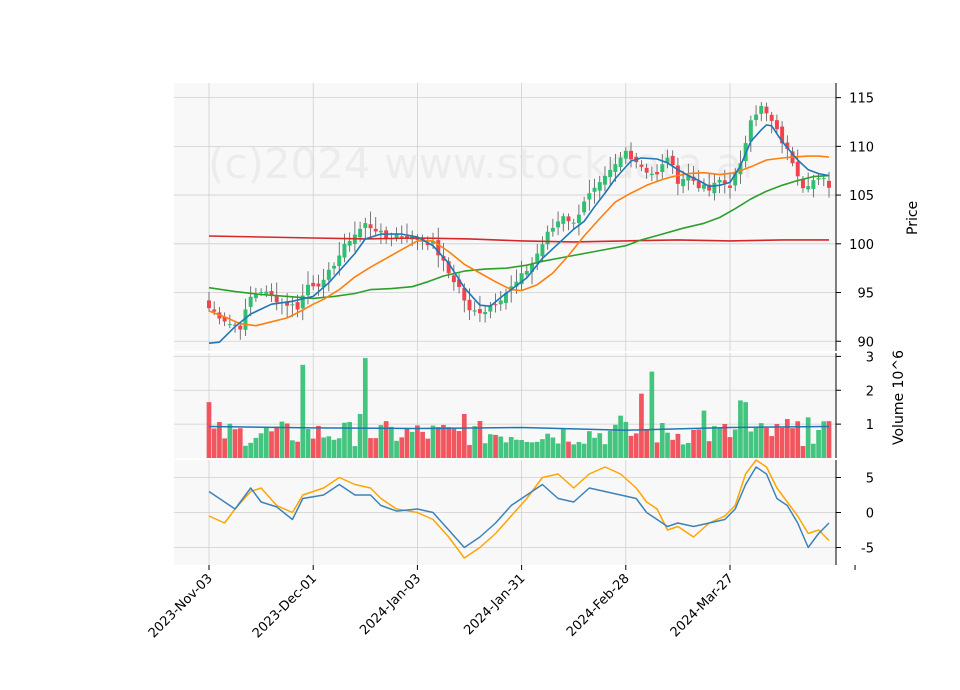 This screenshot has height=690, width=960. I want to click on volume-tick-label: 2, so click(870, 391).